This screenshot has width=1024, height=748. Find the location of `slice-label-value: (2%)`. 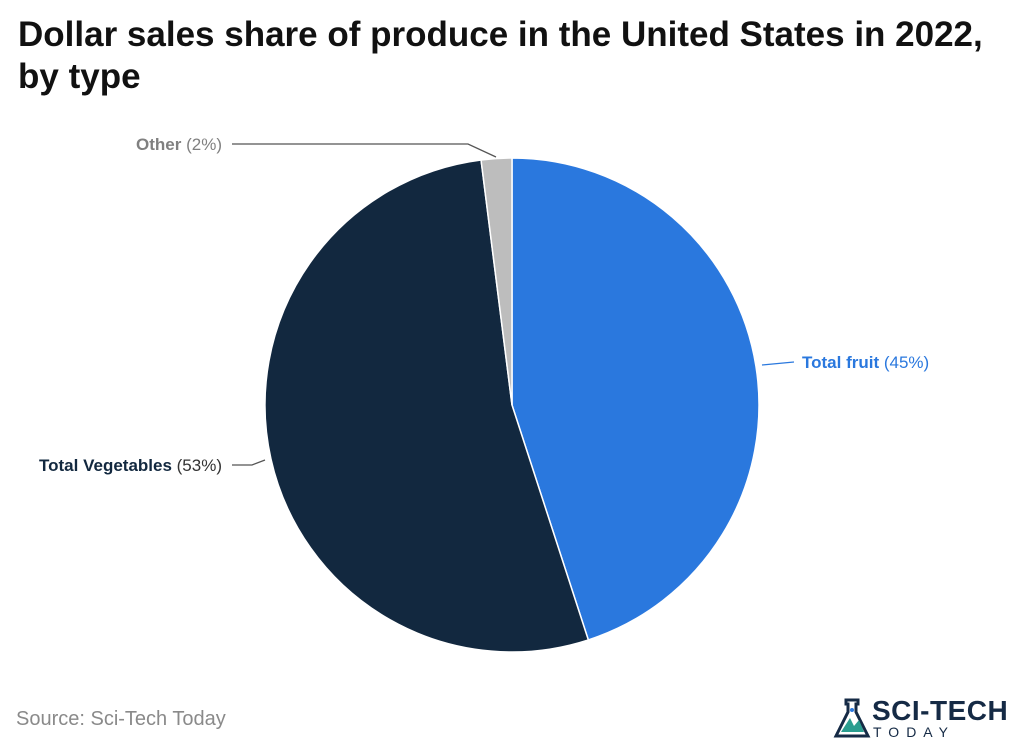

slice-label-value: (2%) is located at coordinates (201, 144).